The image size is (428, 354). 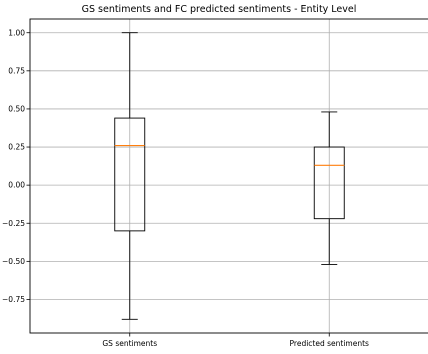 I want to click on y-tick-label: −0.25, so click(x=13, y=223).